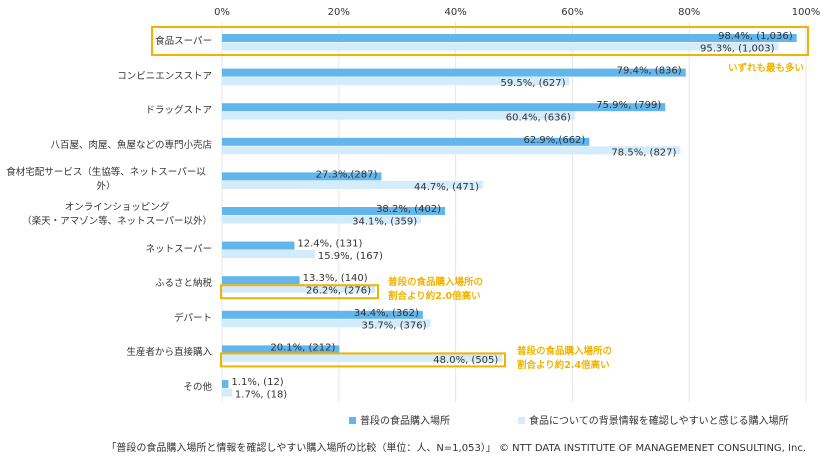  Describe the element at coordinates (532, 83) in the screenshot. I see `value-label: 59.5%, (627)` at that location.